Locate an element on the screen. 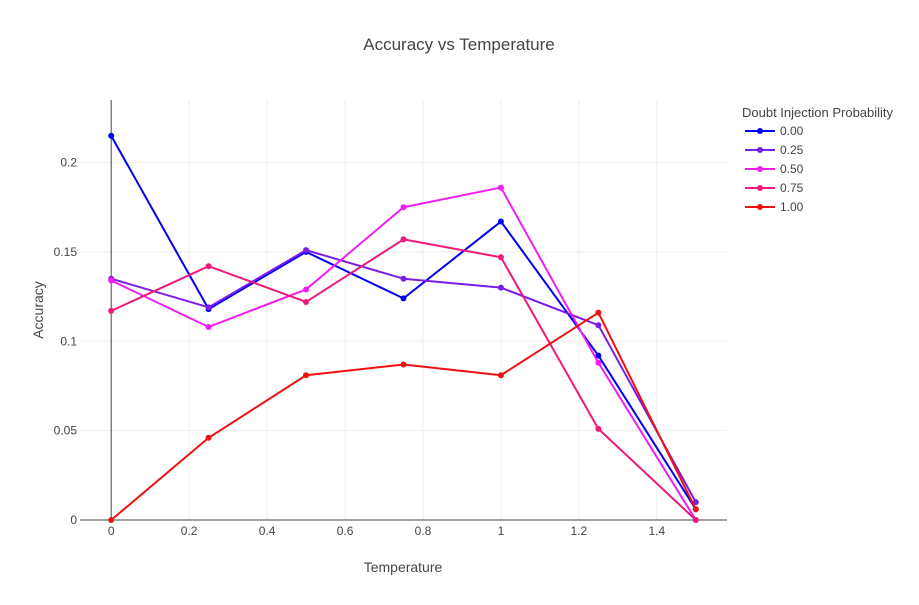 This screenshot has height=605, width=919. x-tick-label: 1.2 is located at coordinates (579, 531).